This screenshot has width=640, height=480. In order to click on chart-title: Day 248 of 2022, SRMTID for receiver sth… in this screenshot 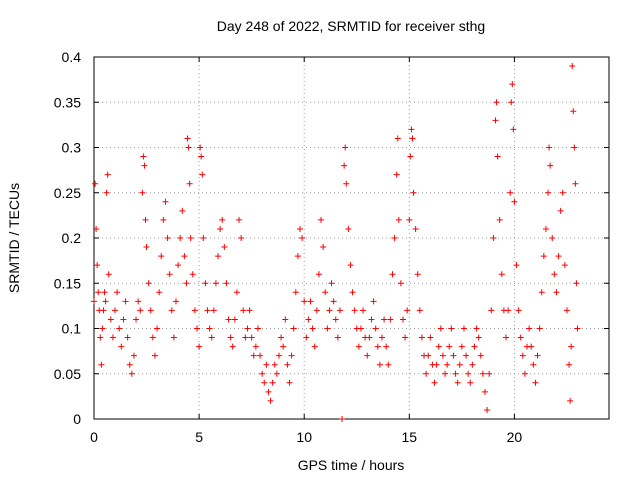, I will do `click(351, 26)`.